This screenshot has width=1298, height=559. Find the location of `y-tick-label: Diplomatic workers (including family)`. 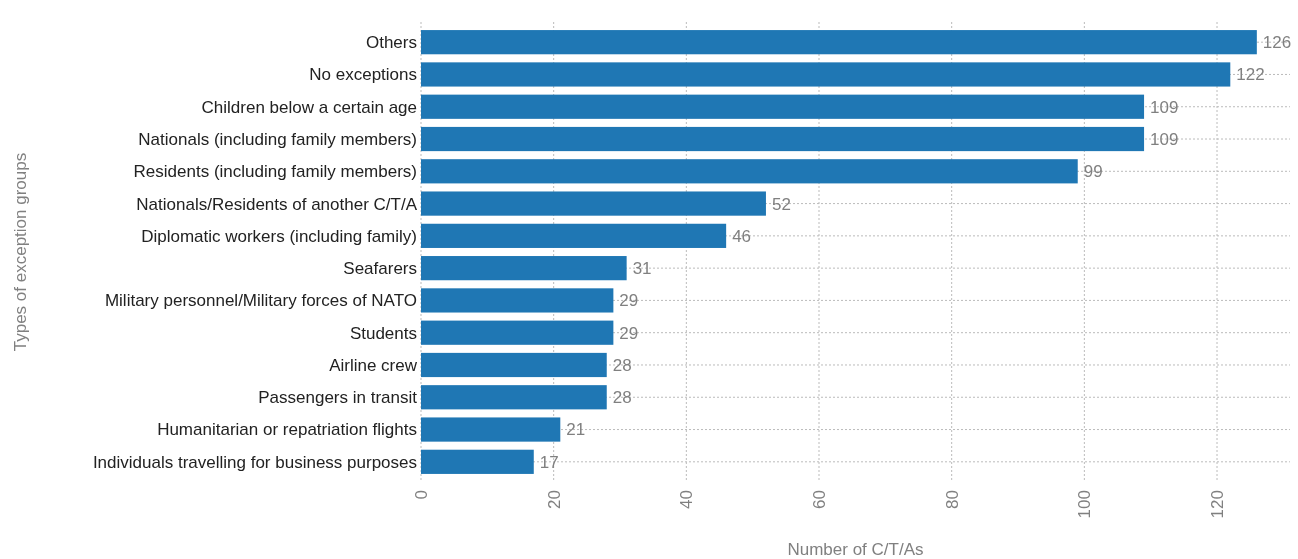

y-tick-label: Diplomatic workers (including family) is located at coordinates (279, 236).